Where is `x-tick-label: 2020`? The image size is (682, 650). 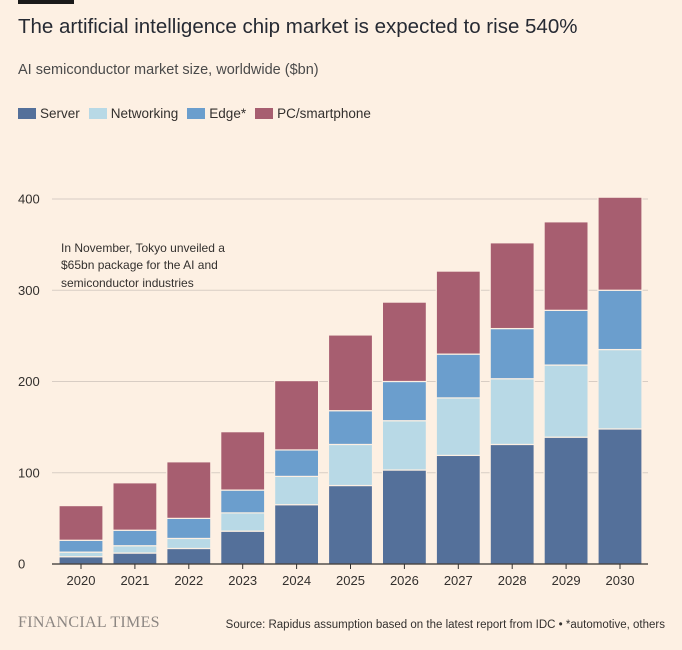
x-tick-label: 2020 is located at coordinates (81, 580).